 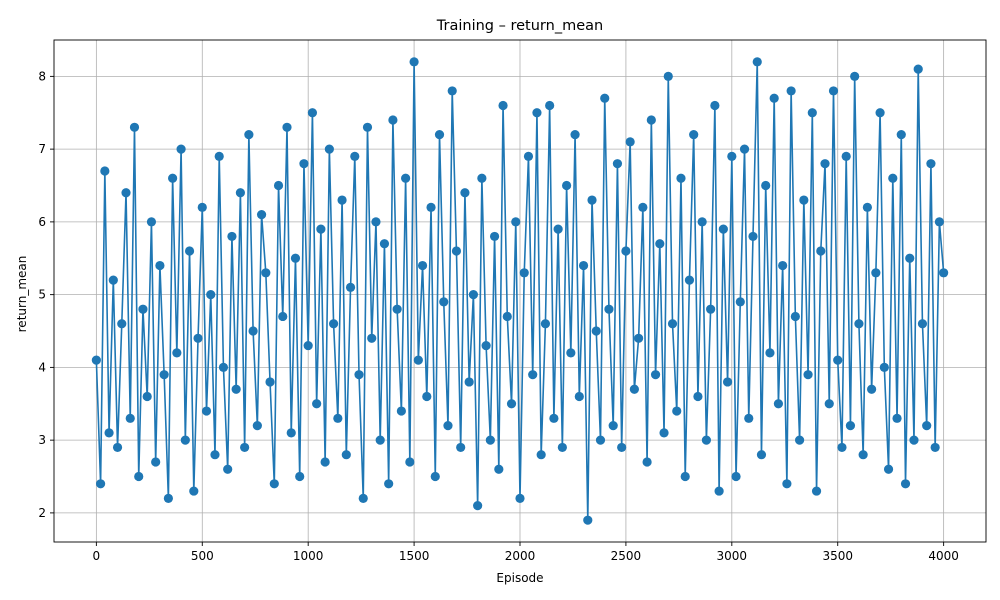 What do you see at coordinates (308, 556) in the screenshot?
I see `x-tick-label: 1000` at bounding box center [308, 556].